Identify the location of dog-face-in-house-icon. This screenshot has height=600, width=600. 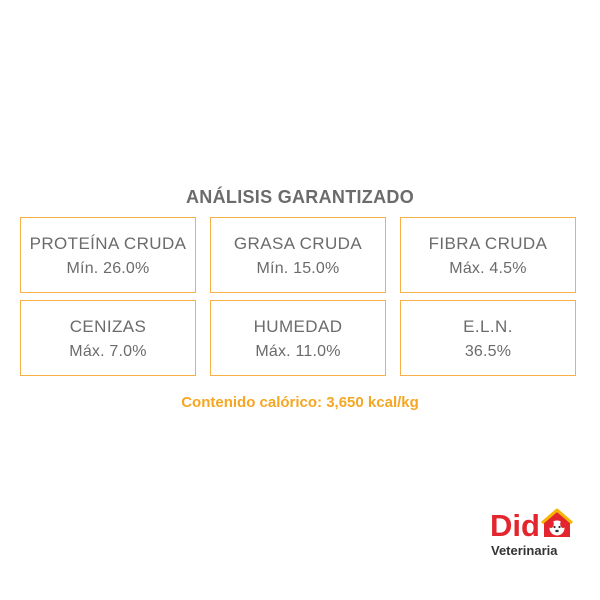
(557, 522).